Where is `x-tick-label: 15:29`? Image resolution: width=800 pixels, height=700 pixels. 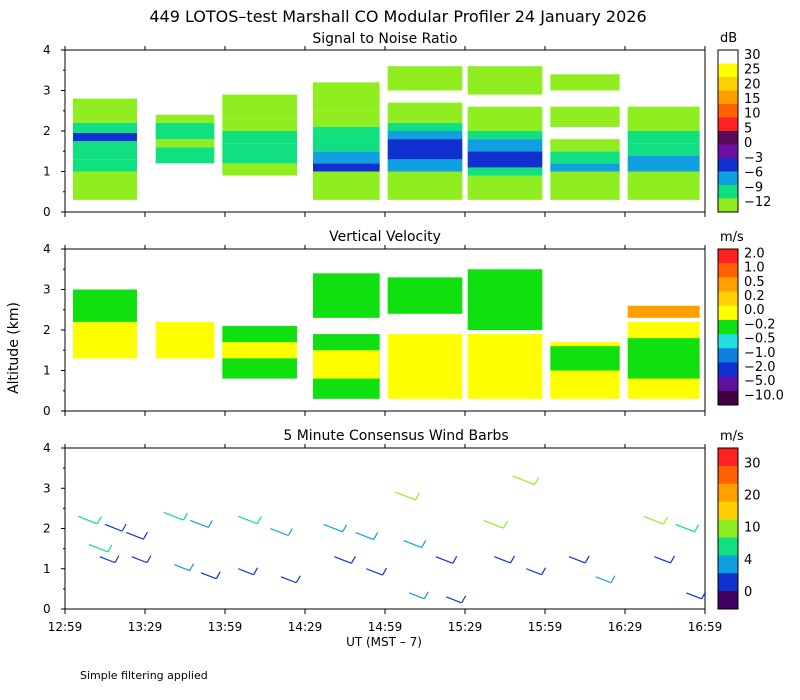
x-tick-label: 15:29 is located at coordinates (465, 627).